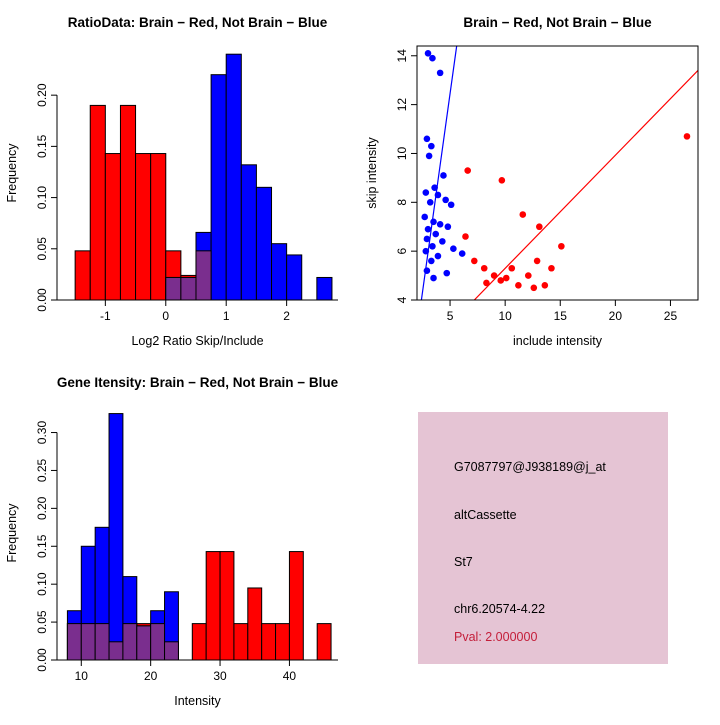 The height and width of the screenshot is (725, 720). I want to click on y-axis-title: Frequency, so click(12, 533).